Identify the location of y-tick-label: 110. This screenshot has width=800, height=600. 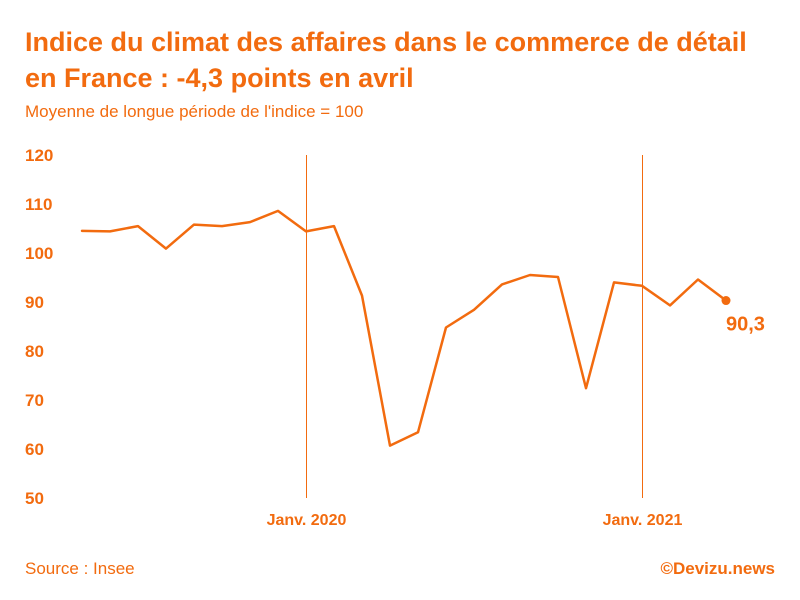
(38, 204).